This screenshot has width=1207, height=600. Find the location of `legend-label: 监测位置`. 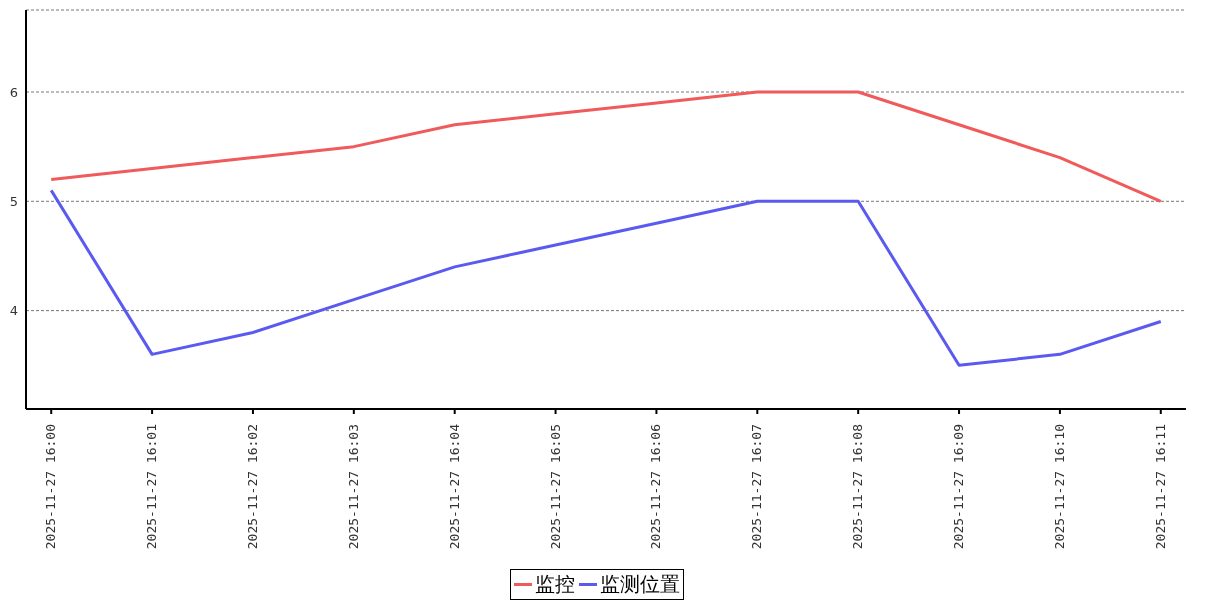

legend-label: 监测位置 is located at coordinates (640, 584).